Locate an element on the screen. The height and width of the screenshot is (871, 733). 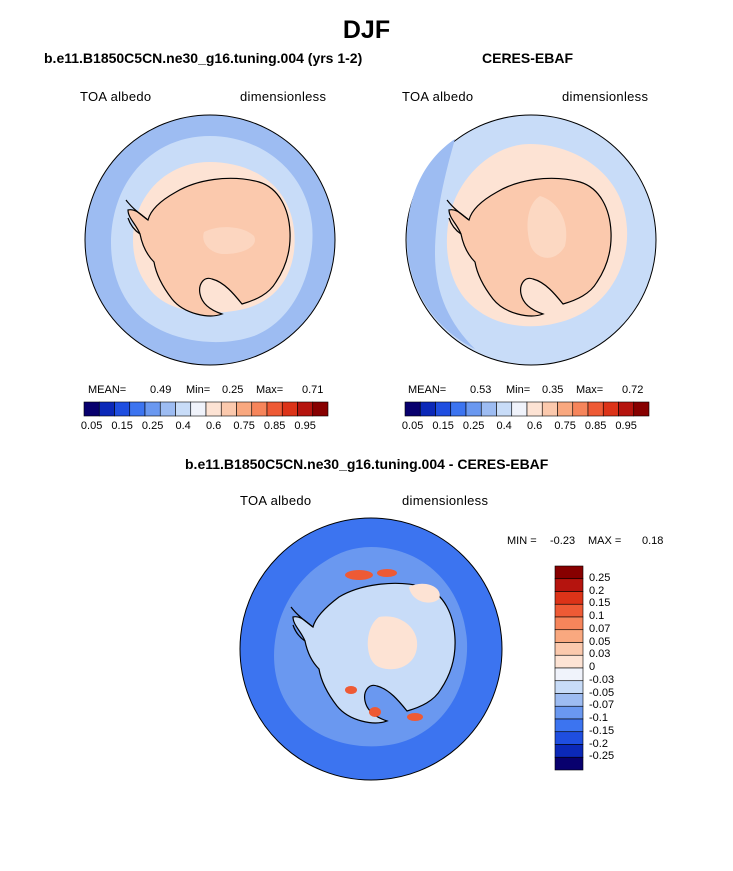
model-max-label: Max= is located at coordinates (270, 390).